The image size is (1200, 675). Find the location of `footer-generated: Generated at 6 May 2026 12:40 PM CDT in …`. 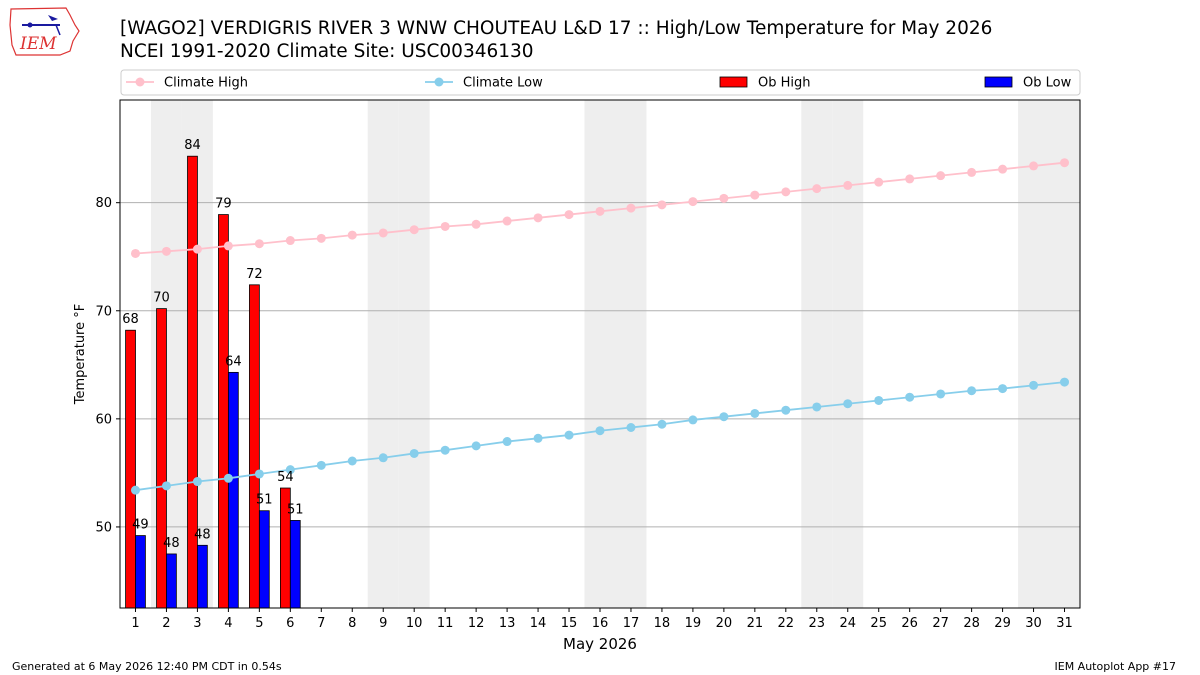

footer-generated: Generated at 6 May 2026 12:40 PM CDT in … is located at coordinates (147, 666).